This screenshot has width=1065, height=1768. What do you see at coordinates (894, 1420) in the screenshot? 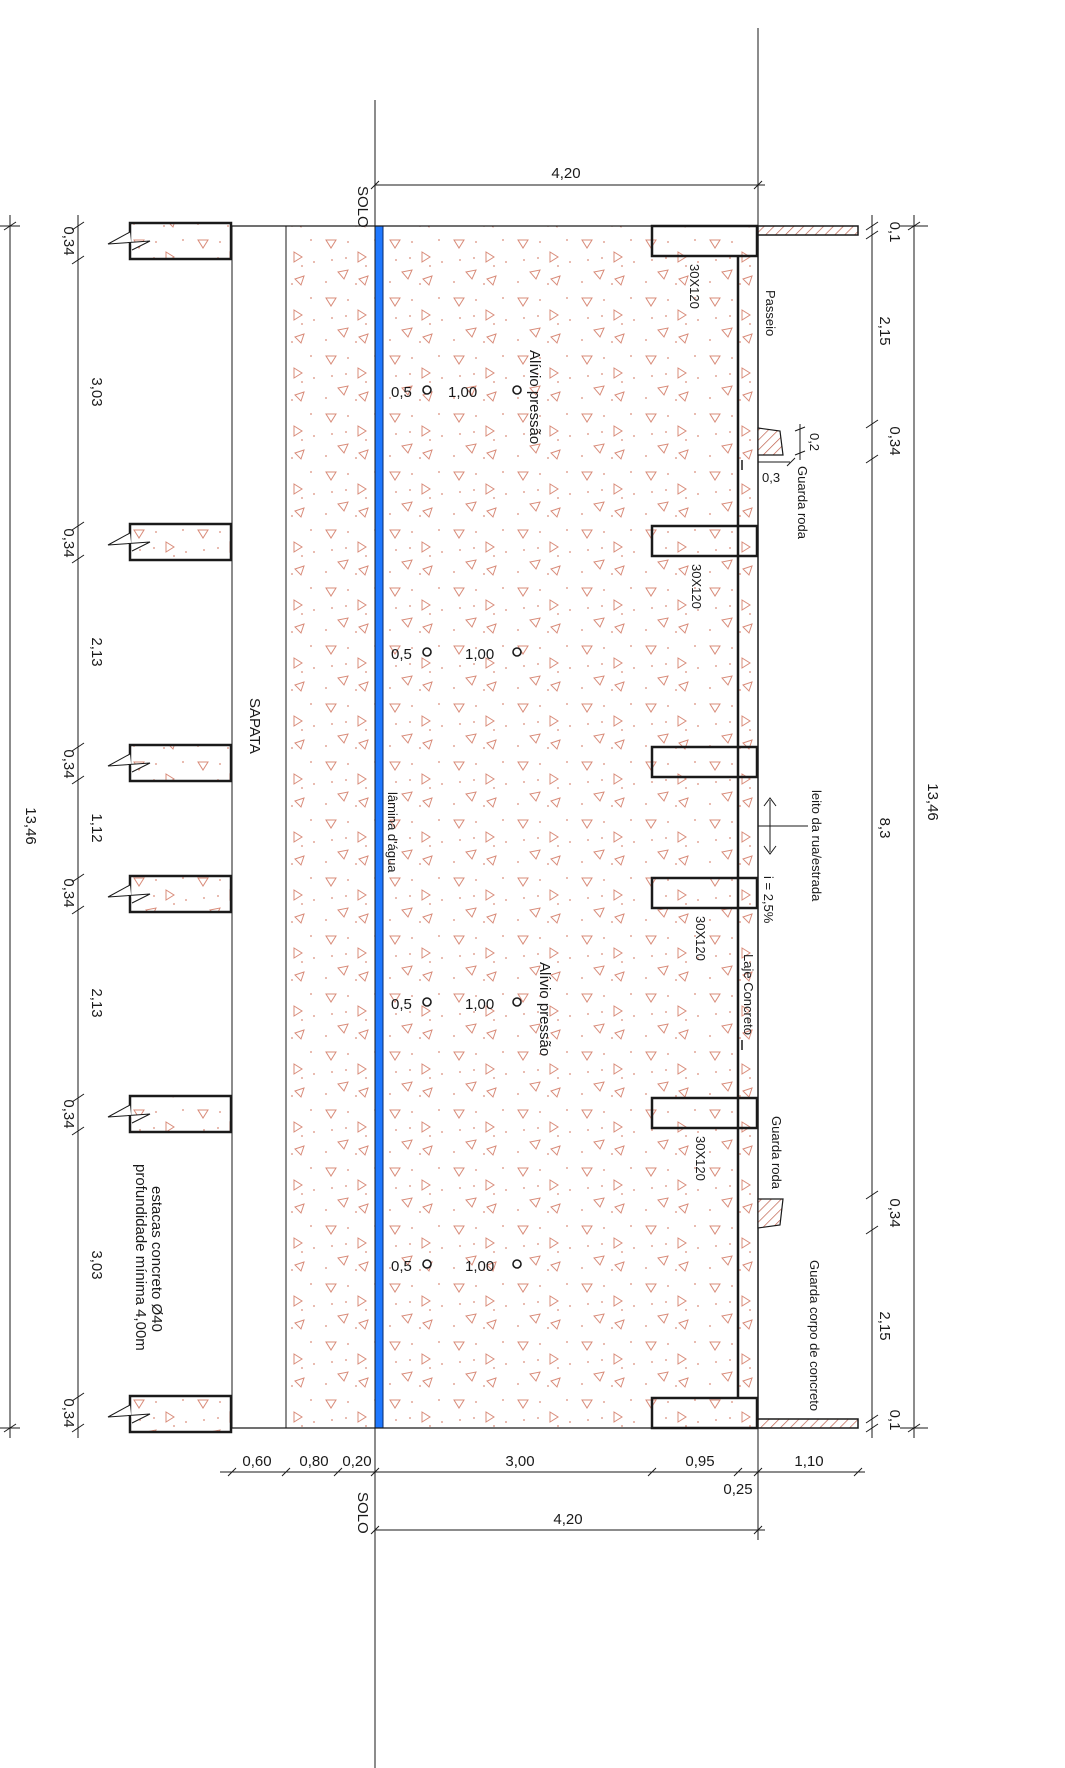
I see `dim-right-5: 0,1` at bounding box center [894, 1420].